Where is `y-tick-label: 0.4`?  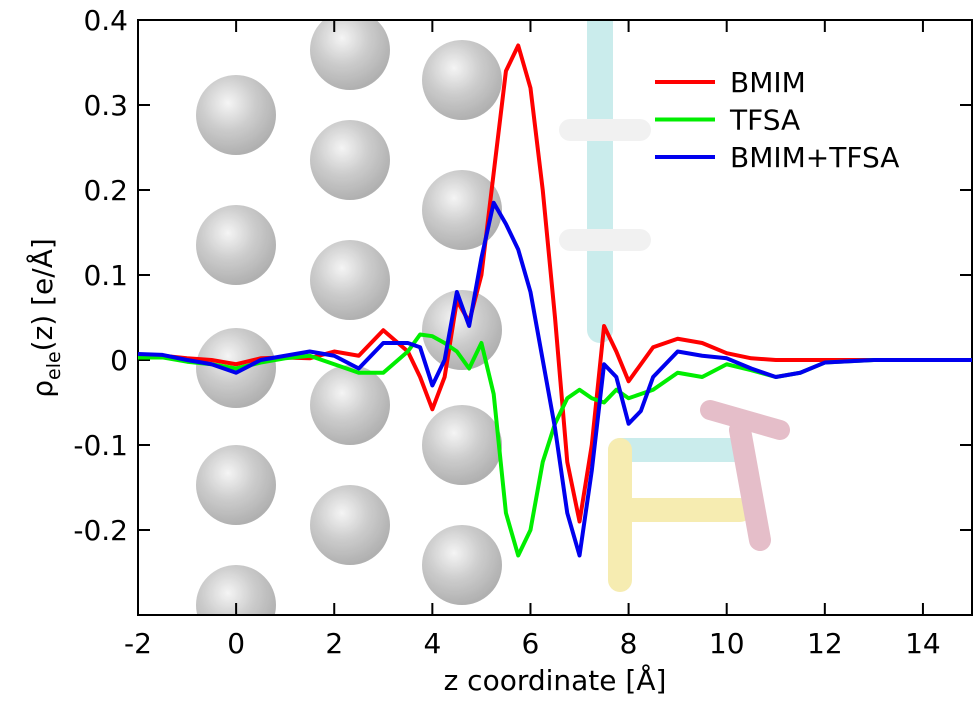 y-tick-label: 0.4 is located at coordinates (105, 20).